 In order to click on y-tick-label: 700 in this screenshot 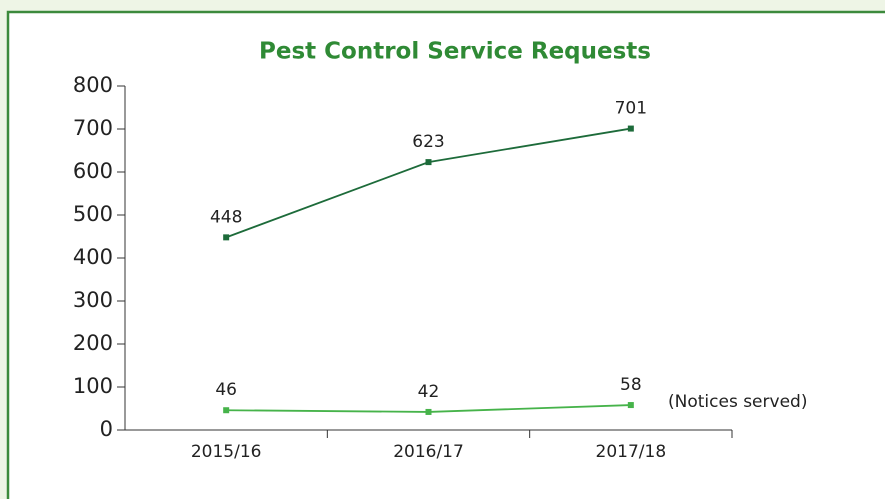, I will do `click(93, 128)`.